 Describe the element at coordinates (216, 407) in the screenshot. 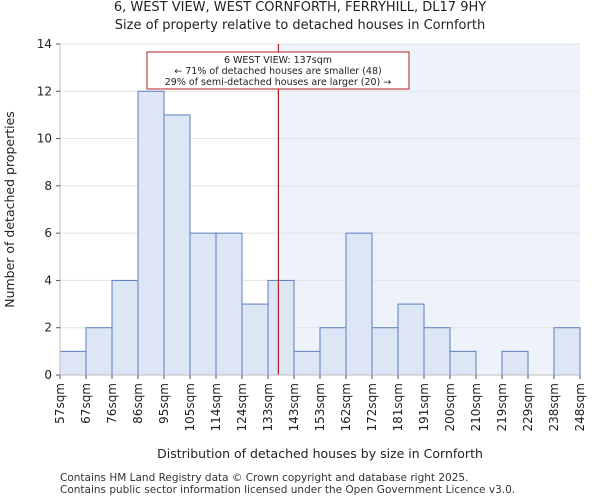

I see `x-tick-label: 114sqm` at that location.